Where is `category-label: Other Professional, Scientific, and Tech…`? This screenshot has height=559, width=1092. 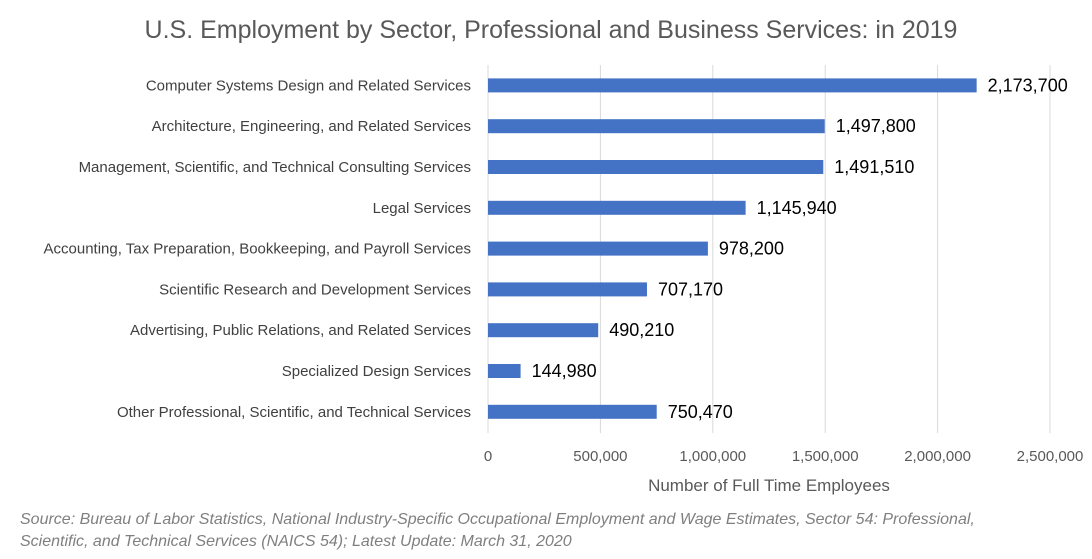 category-label: Other Professional, Scientific, and Tech… is located at coordinates (294, 412).